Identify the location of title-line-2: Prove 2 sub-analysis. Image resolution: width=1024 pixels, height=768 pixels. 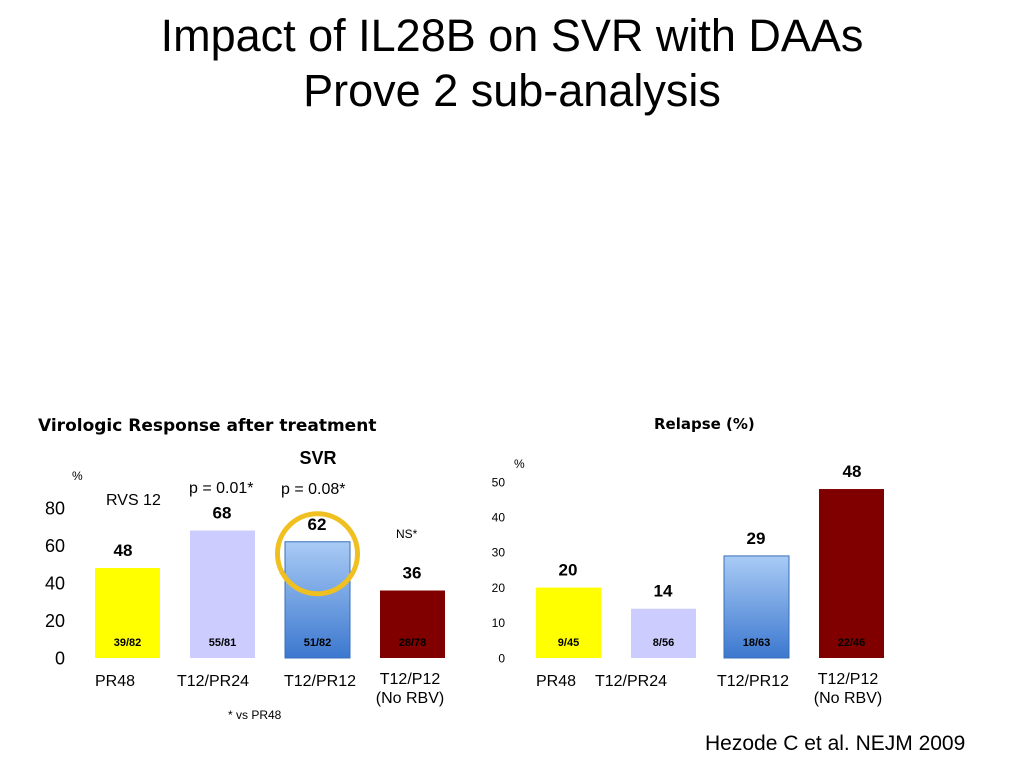
(512, 90).